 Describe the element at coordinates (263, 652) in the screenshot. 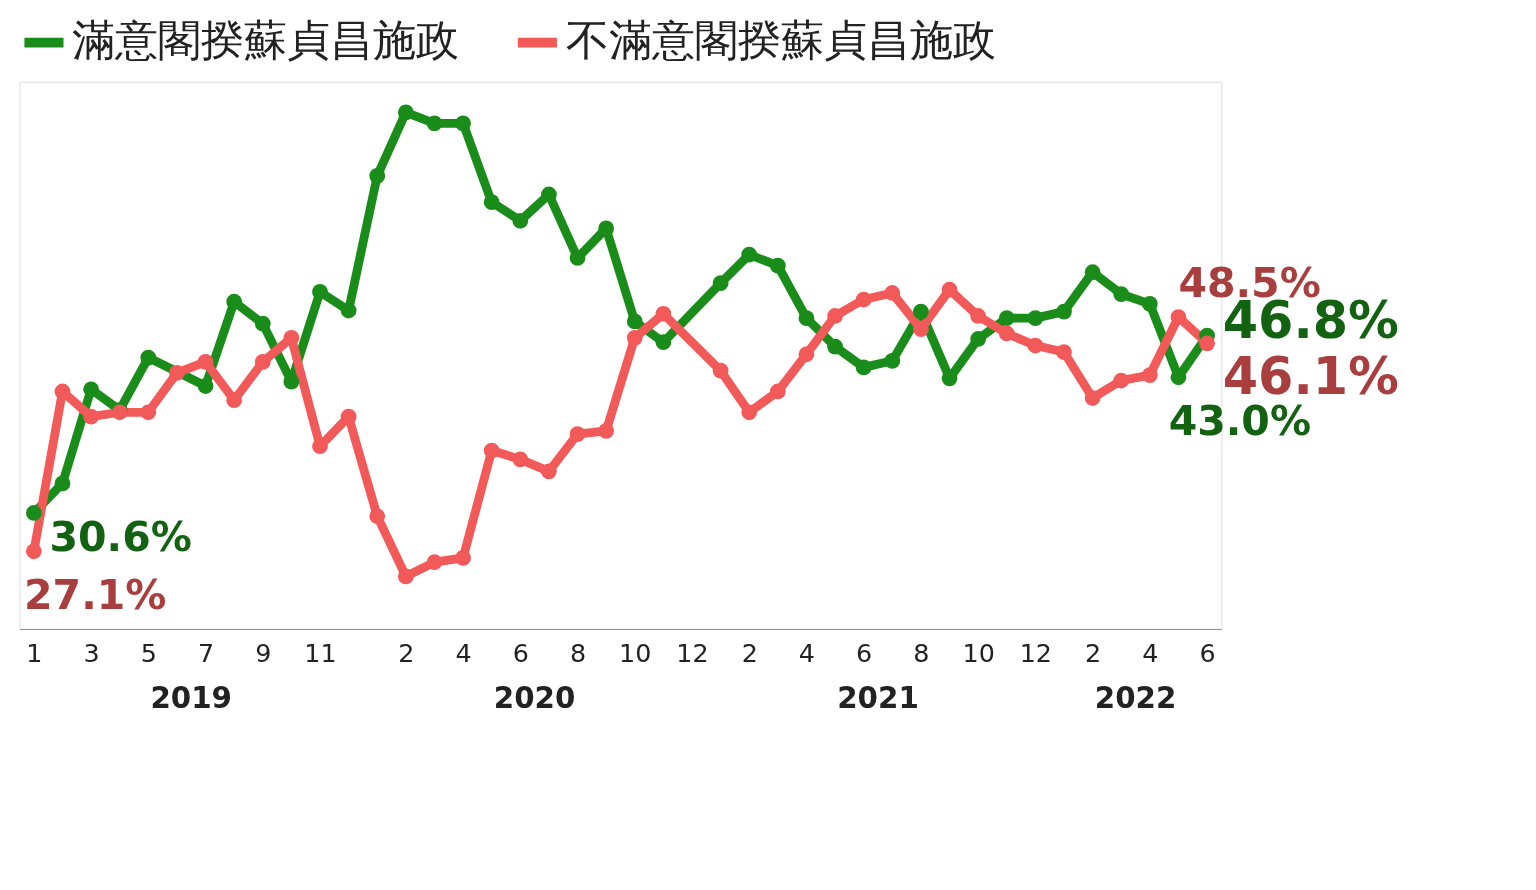

I see `x-tick-label: 9` at that location.